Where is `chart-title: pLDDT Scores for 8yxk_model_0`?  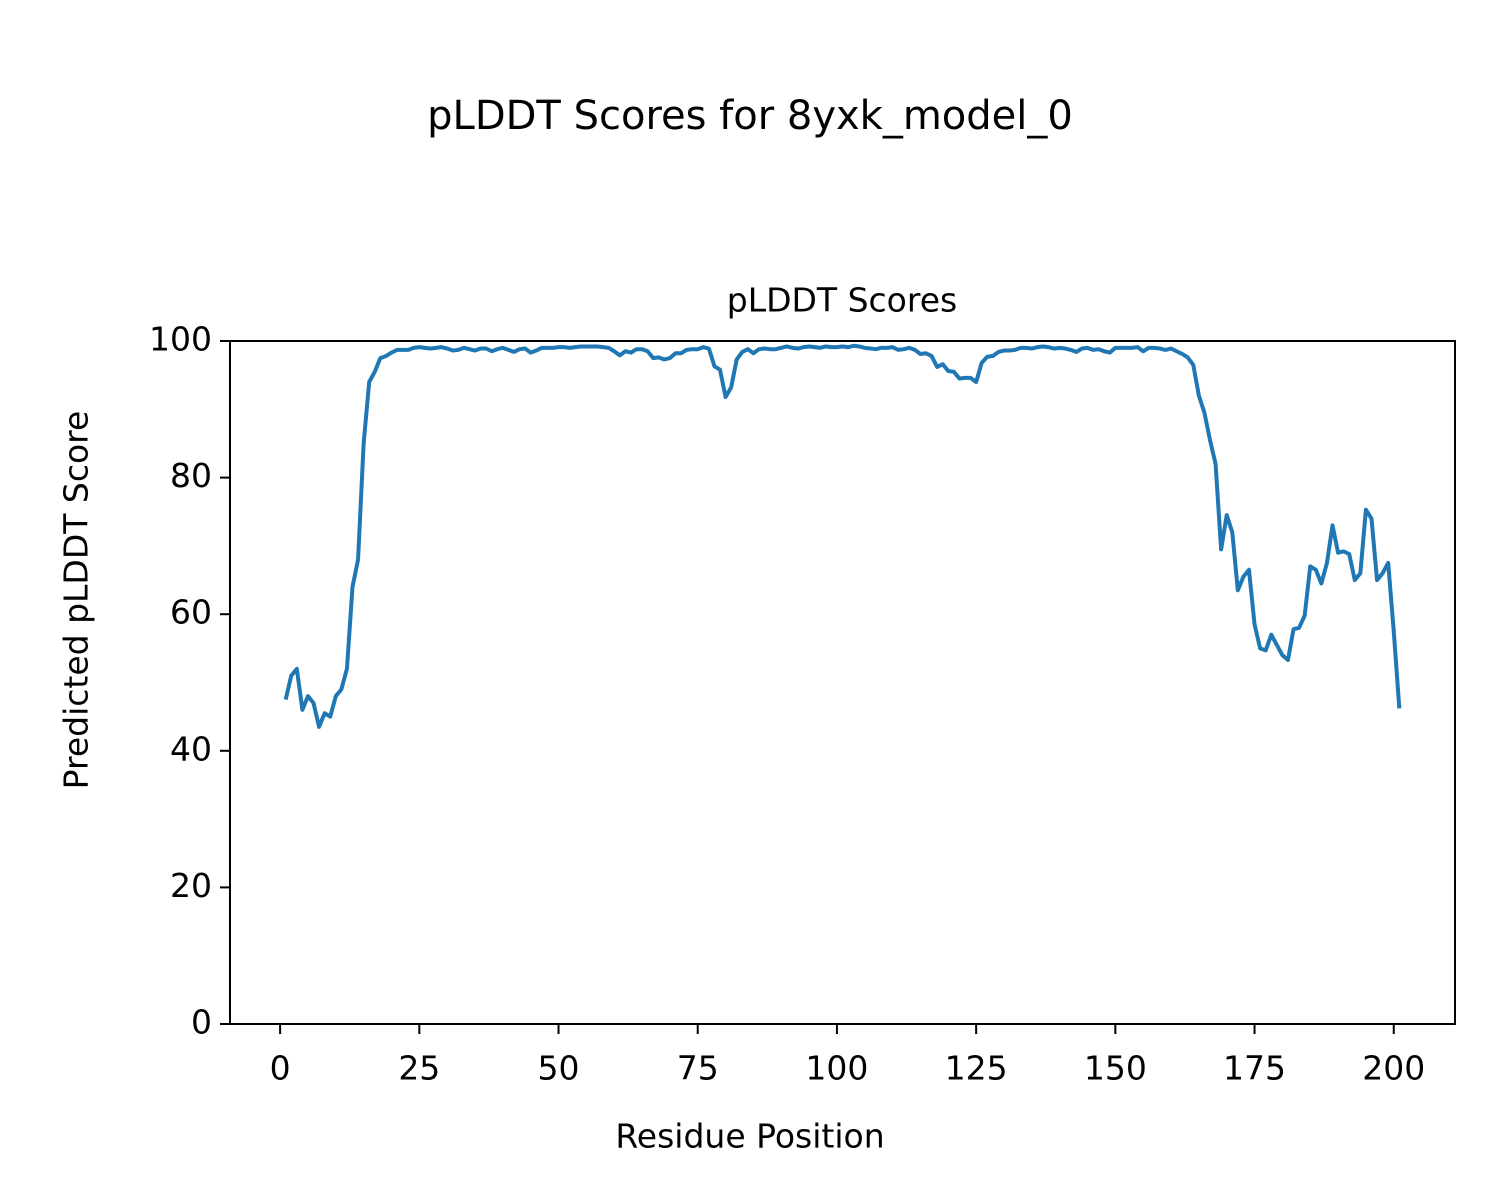
chart-title: pLDDT Scores for 8yxk_model_0 is located at coordinates (750, 116).